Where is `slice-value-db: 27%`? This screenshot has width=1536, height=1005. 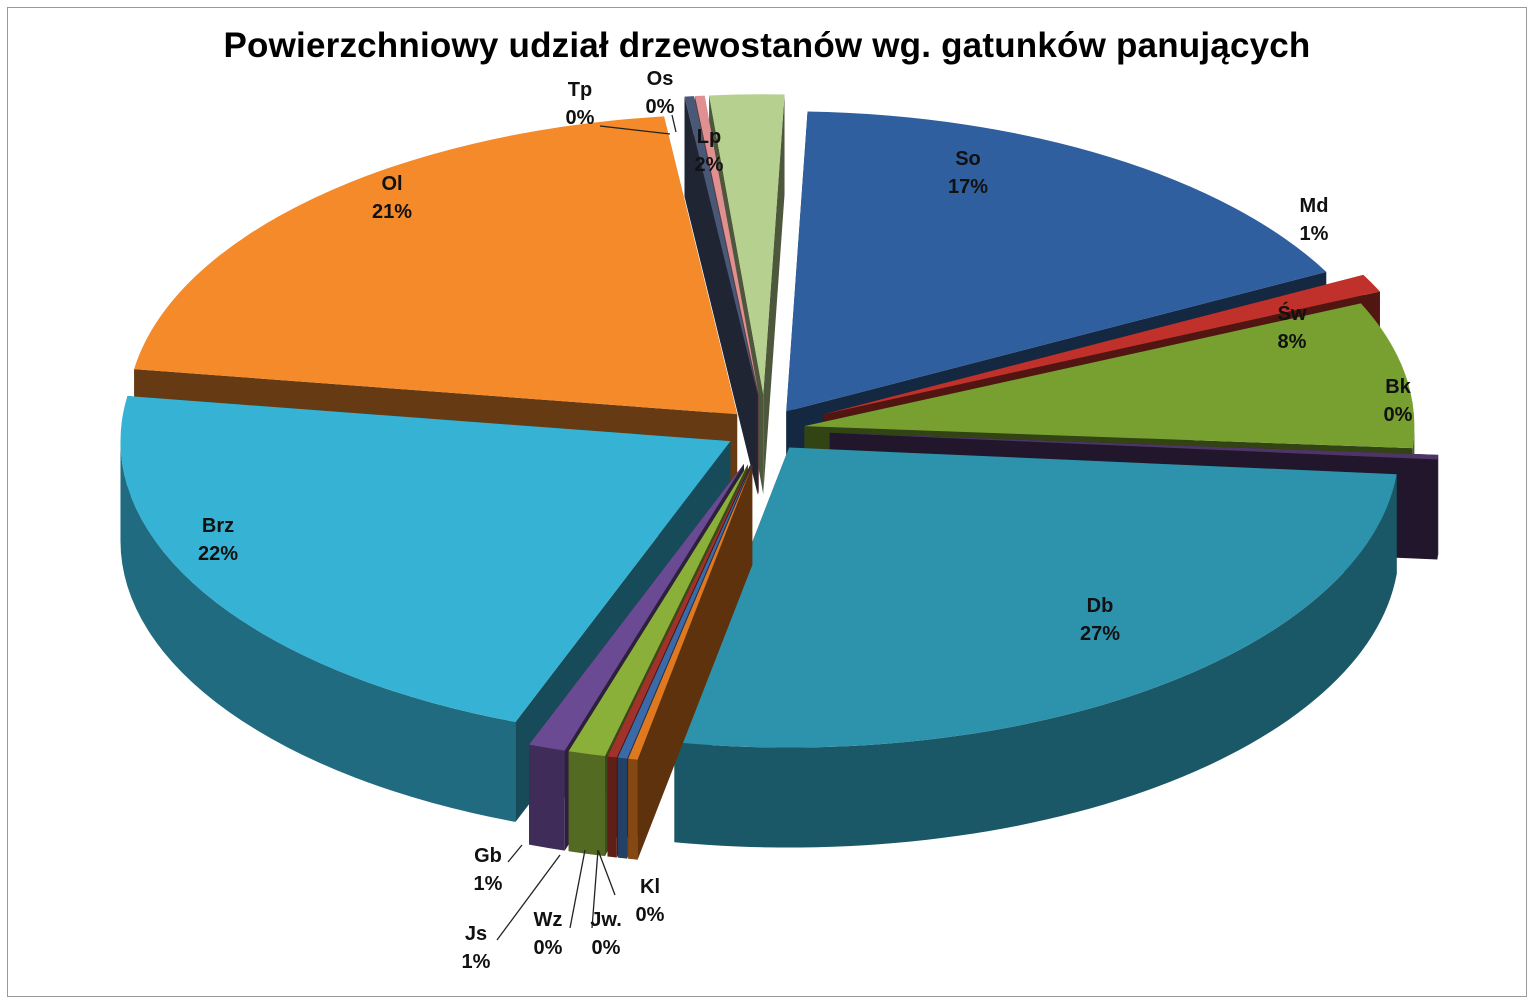 slice-value-db: 27% is located at coordinates (1100, 634).